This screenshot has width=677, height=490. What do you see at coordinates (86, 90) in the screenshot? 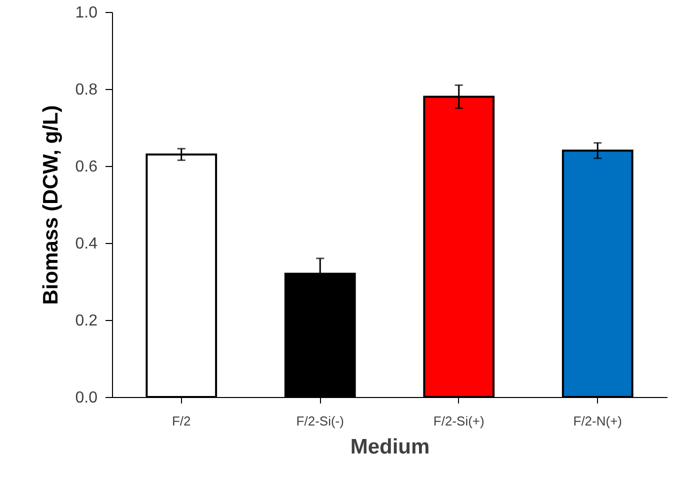
I see `y-tick-label: 0.8` at bounding box center [86, 90].